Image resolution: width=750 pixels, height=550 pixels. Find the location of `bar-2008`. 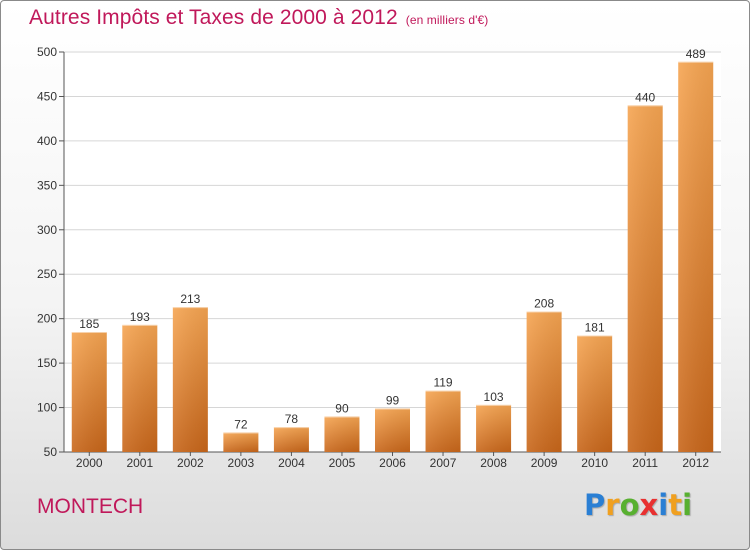

bar-2008 is located at coordinates (494, 428).